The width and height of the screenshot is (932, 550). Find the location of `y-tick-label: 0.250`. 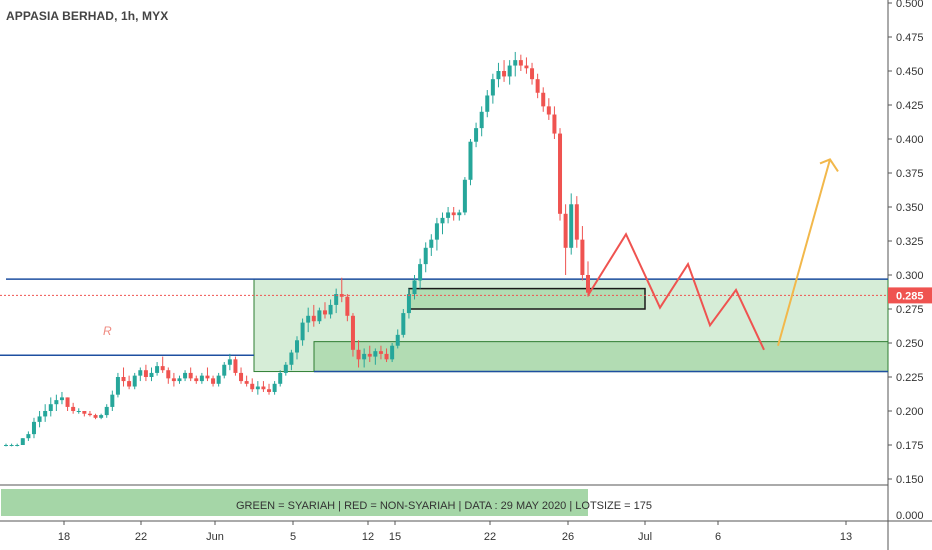

y-tick-label: 0.250 is located at coordinates (910, 344).